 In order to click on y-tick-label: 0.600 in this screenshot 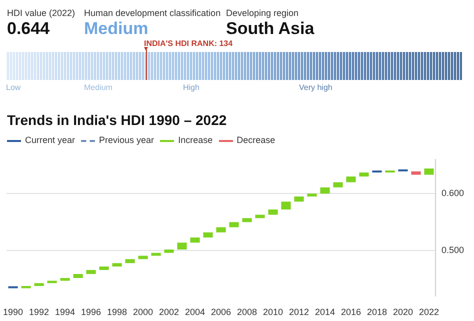, I will do `click(452, 193)`.